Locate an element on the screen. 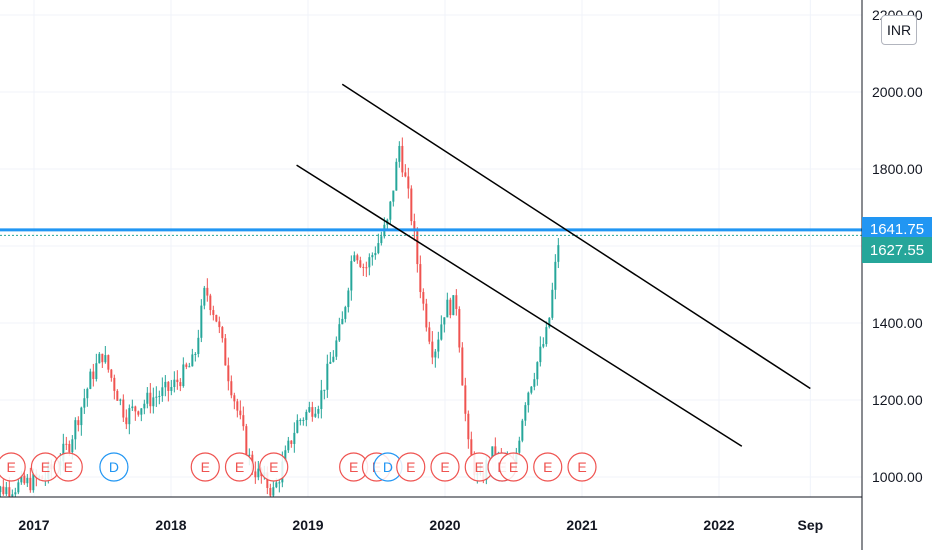  y-tick-label: 1400.00 is located at coordinates (897, 323).